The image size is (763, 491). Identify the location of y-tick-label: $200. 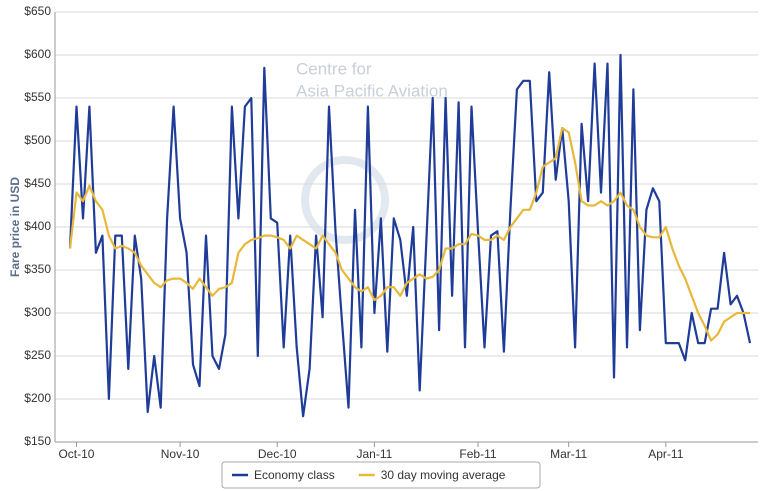
(37, 398).